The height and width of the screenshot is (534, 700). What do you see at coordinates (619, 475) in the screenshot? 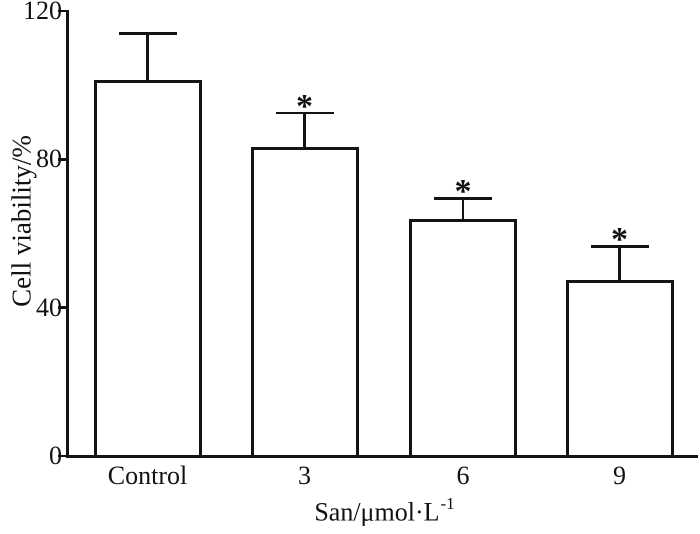
I see `x-category-label: 9` at bounding box center [619, 475].